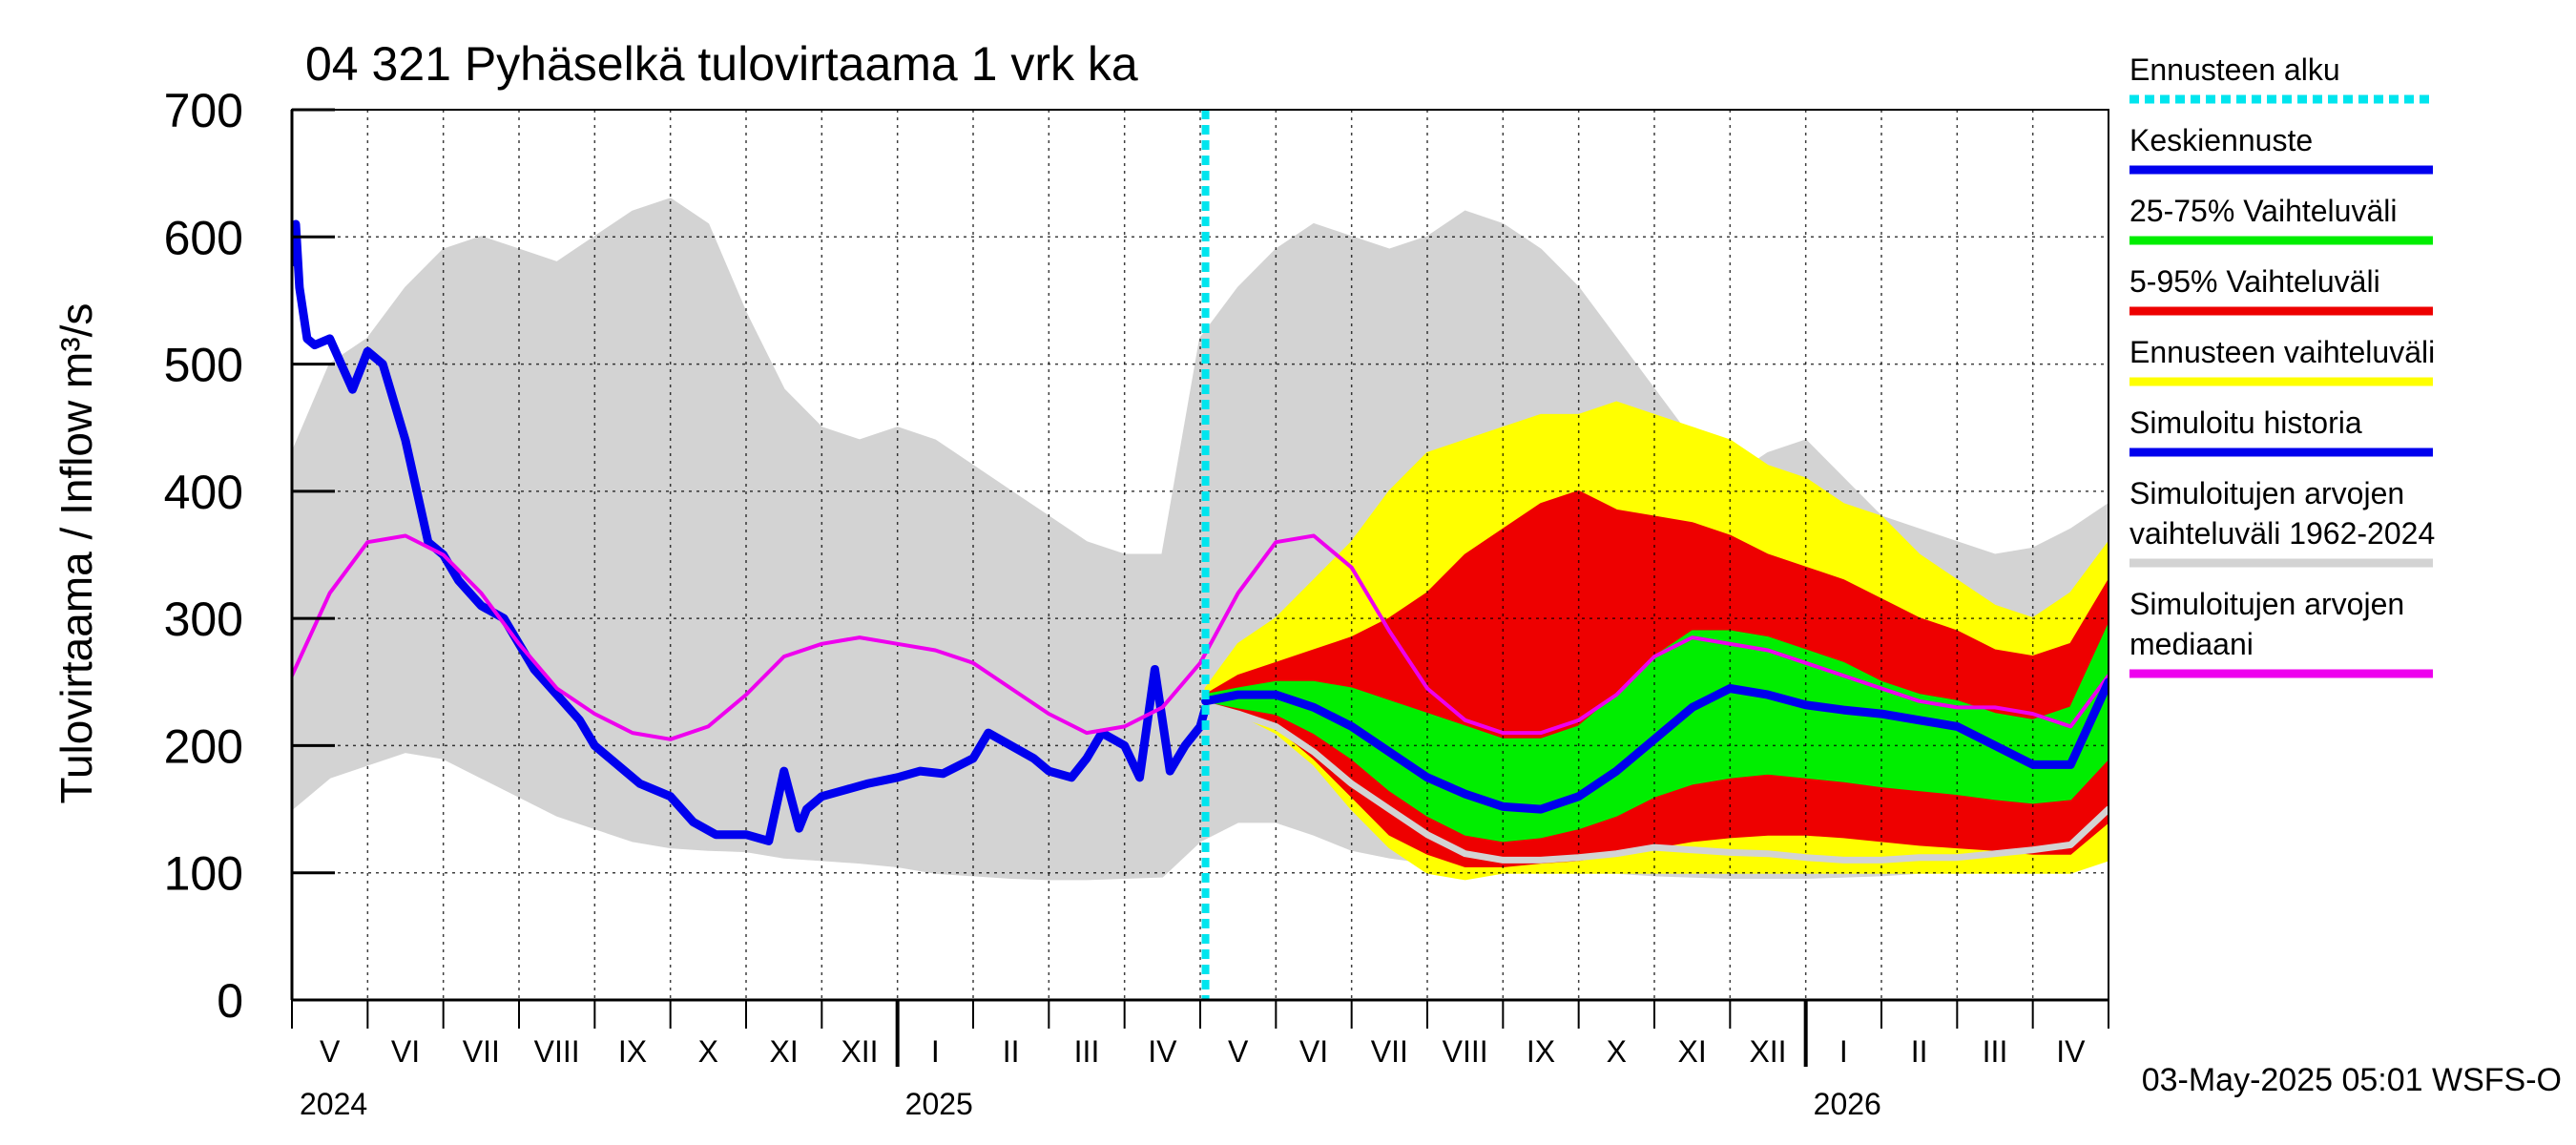  Describe the element at coordinates (2263, 211) in the screenshot. I see `legend-label: 25-75% Vaihteluväli` at that location.